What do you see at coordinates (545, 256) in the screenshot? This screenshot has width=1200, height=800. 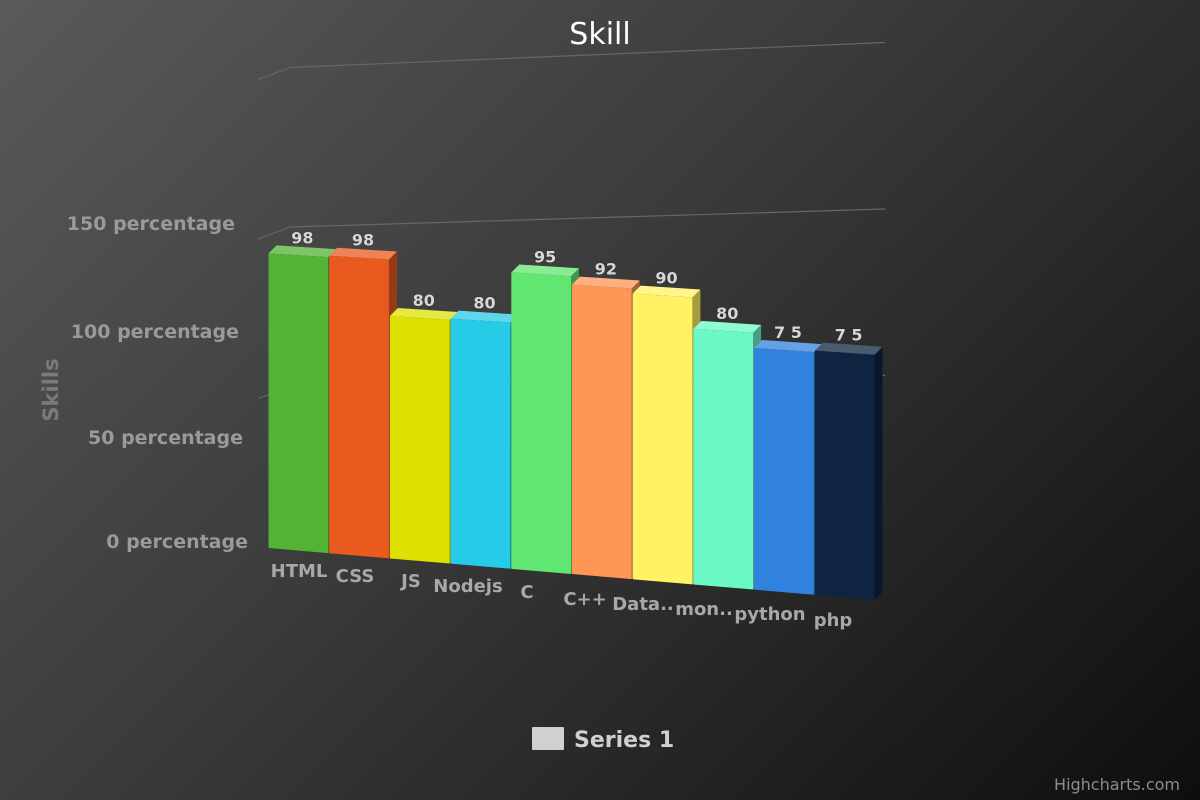 I see `data-label: 95` at bounding box center [545, 256].